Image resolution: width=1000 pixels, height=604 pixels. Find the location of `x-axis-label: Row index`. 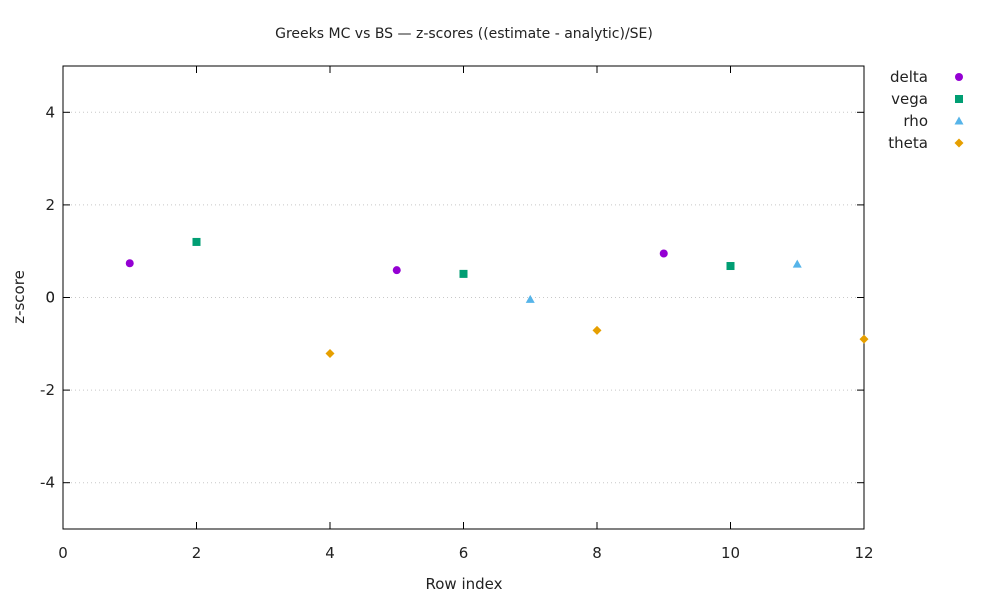

x-axis-label: Row index is located at coordinates (464, 584).